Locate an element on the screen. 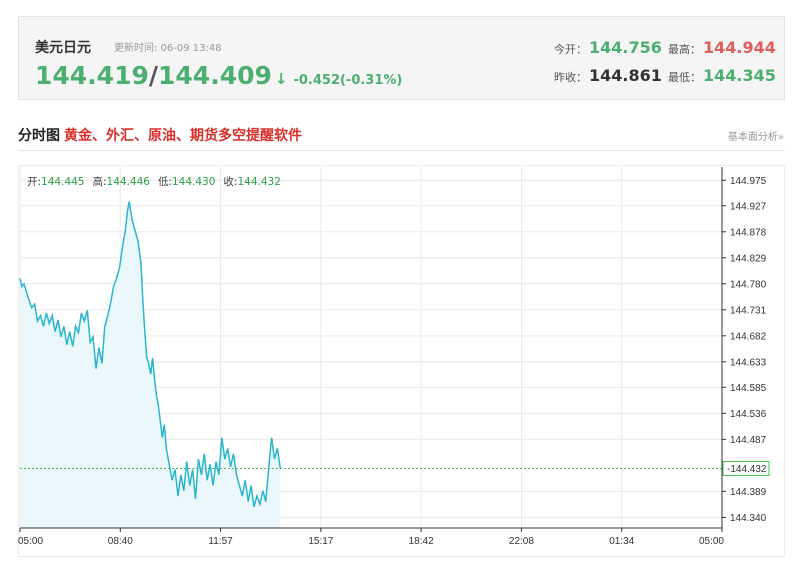 This screenshot has width=800, height=566. y-tick-label: 144.731 is located at coordinates (748, 310).